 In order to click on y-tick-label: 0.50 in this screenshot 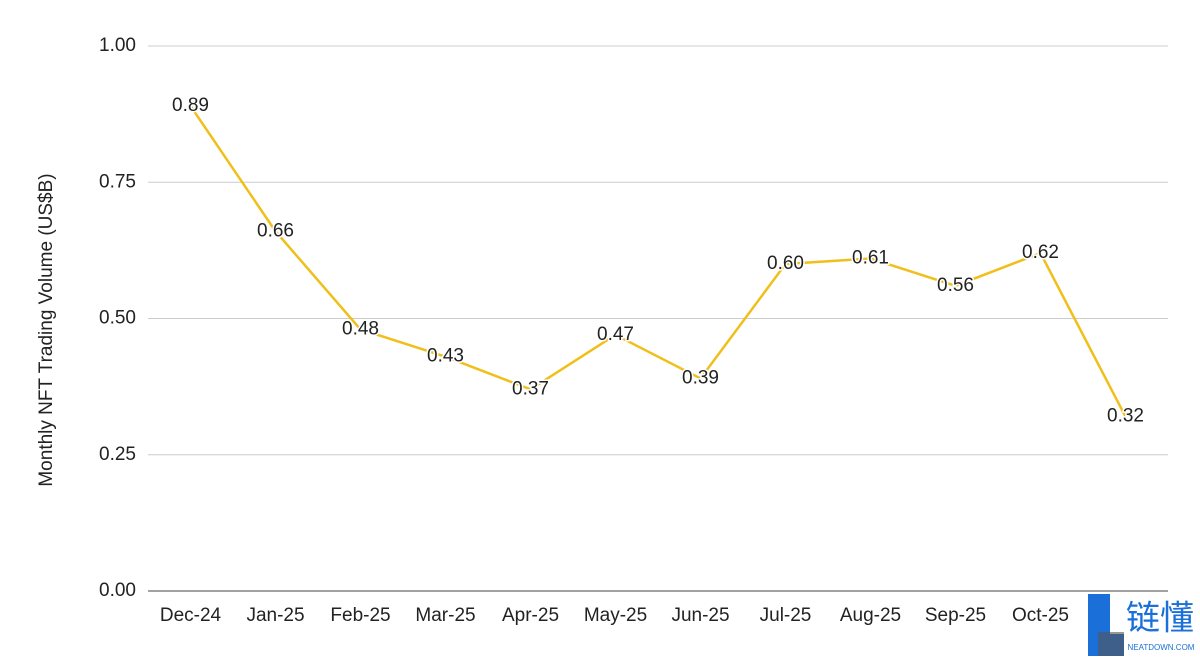, I will do `click(117, 318)`.